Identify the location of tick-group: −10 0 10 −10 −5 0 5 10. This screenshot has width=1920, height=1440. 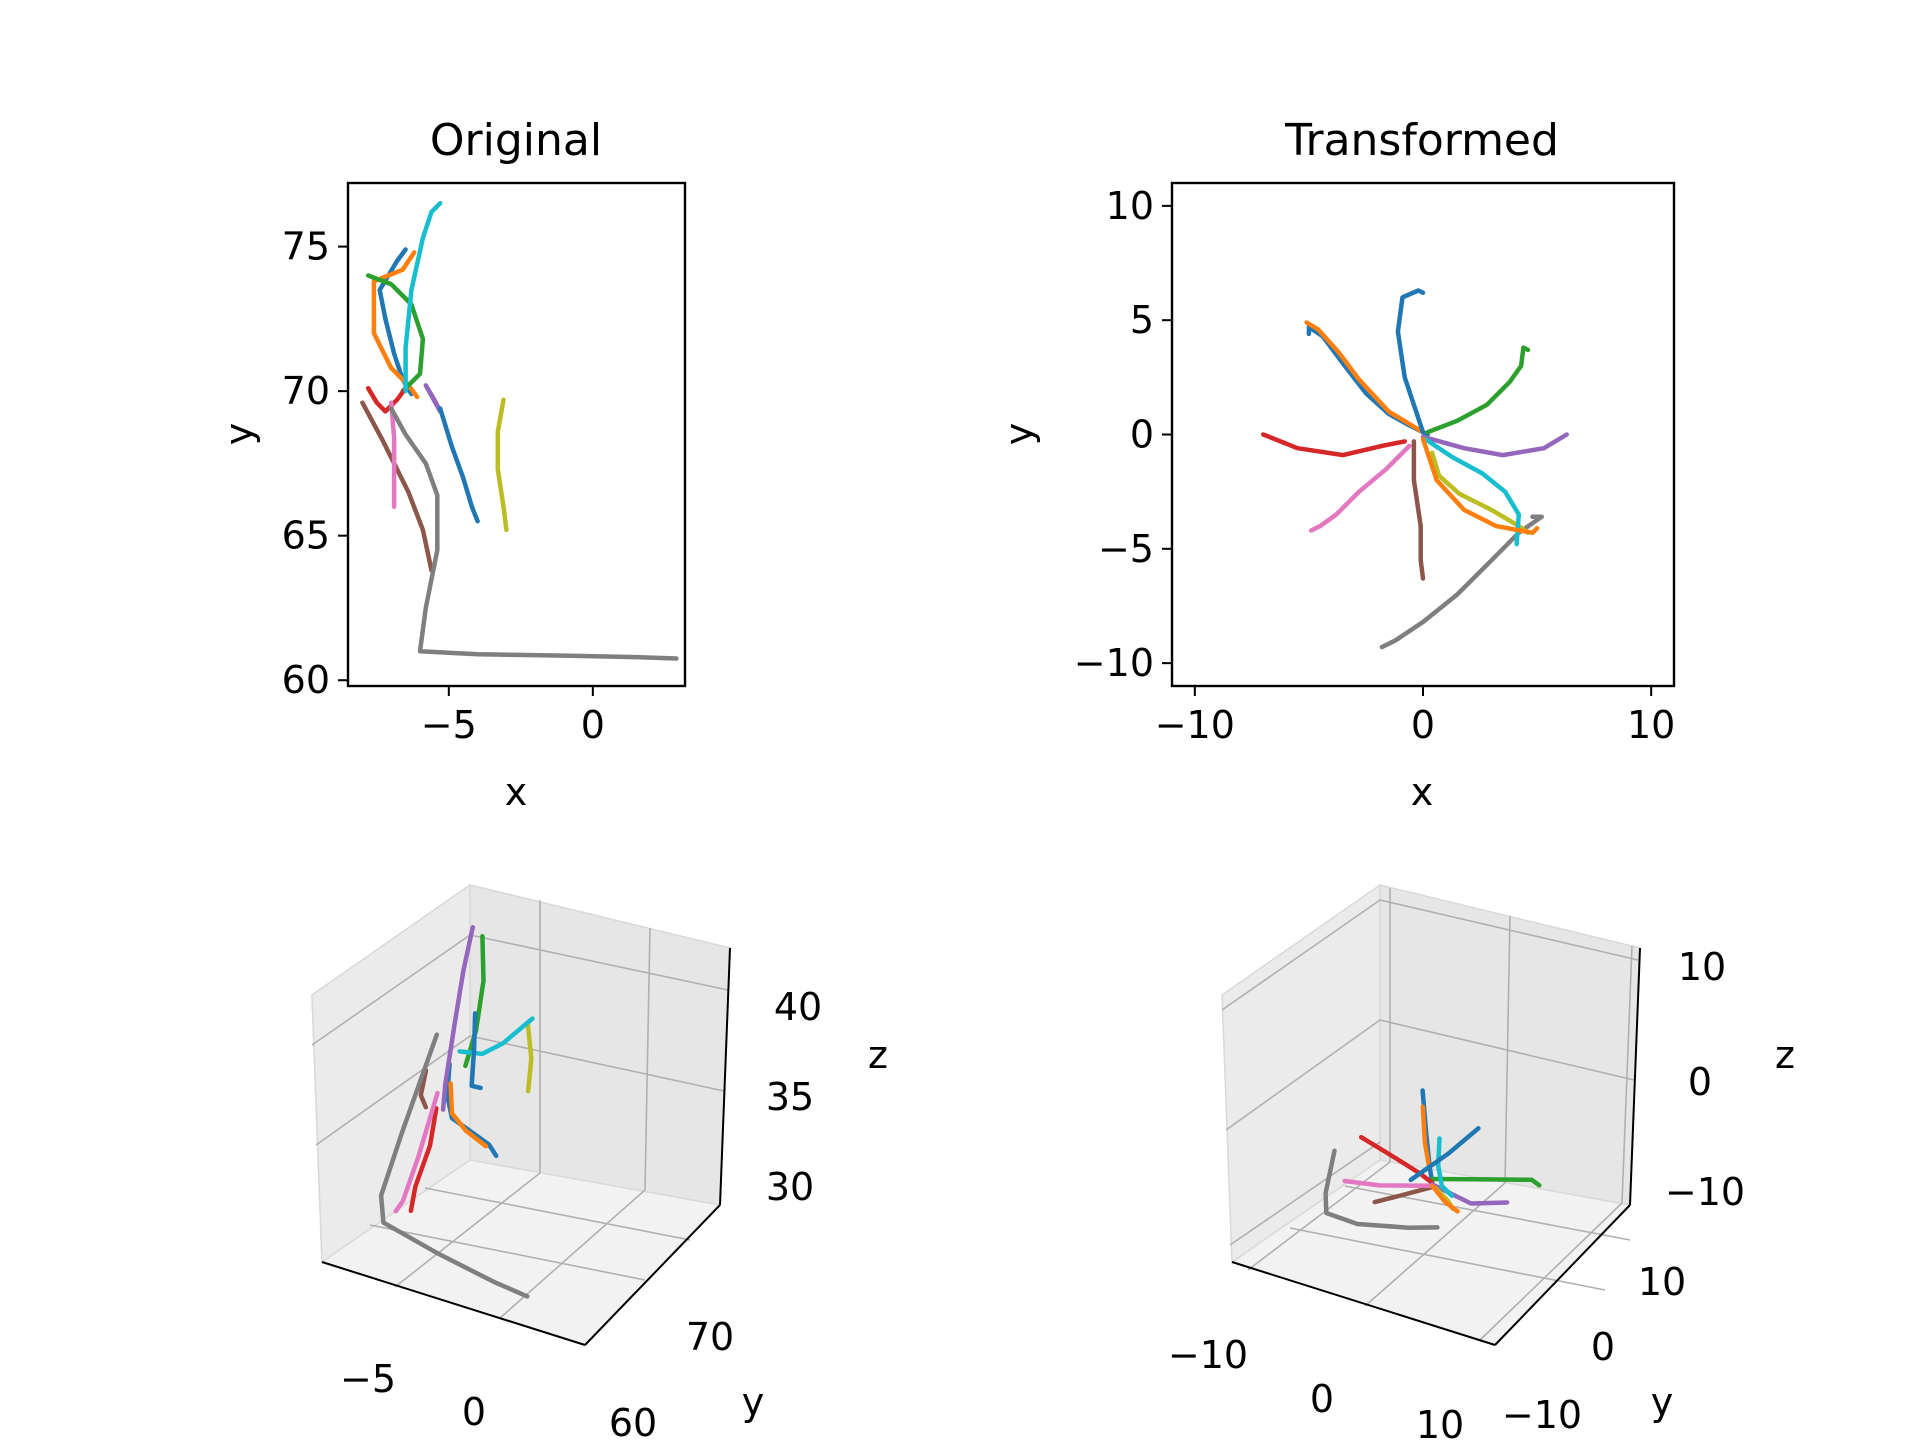
(1375, 465).